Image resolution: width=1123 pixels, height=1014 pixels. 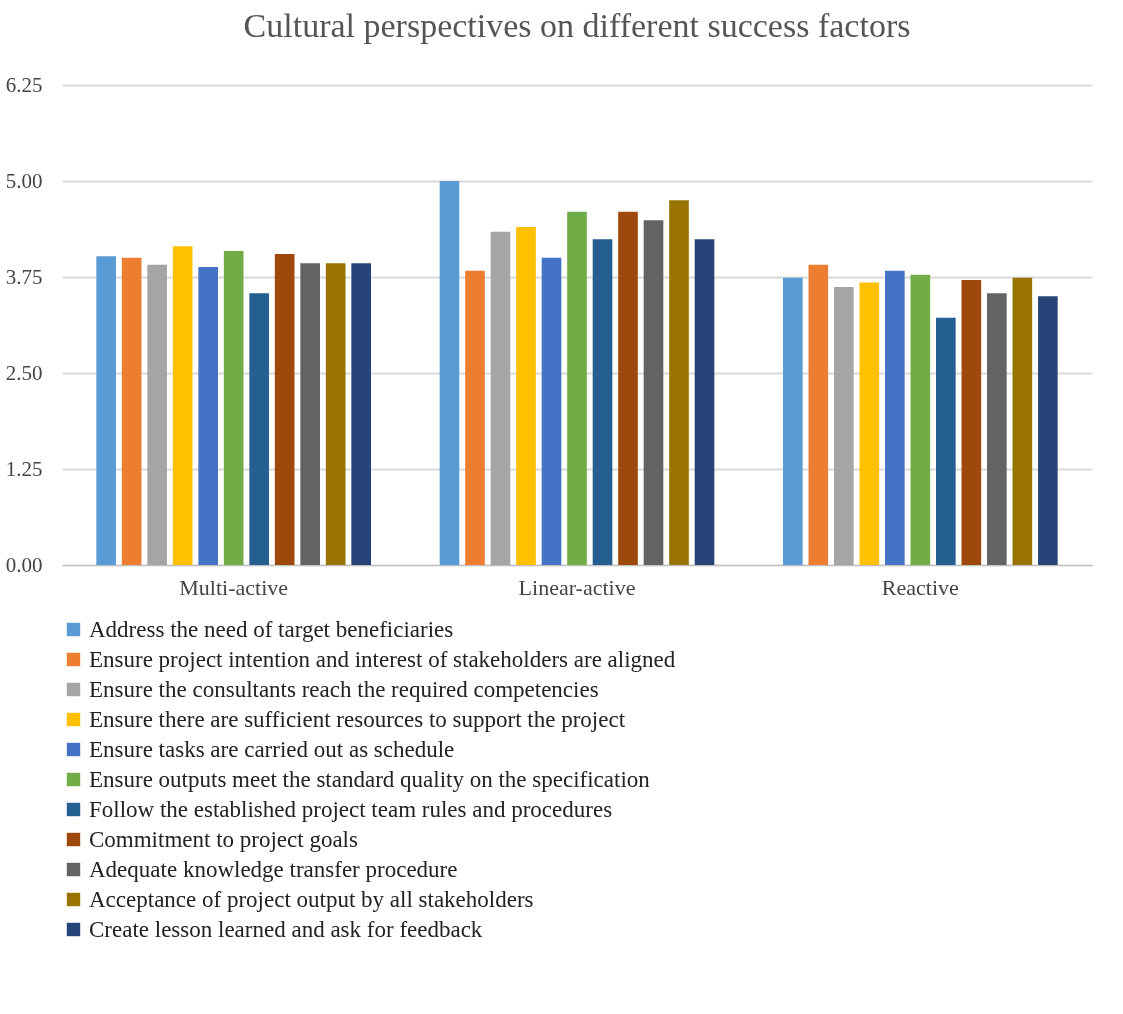 I want to click on legend-label: Ensure tasks are carried out as schedule, so click(x=272, y=749).